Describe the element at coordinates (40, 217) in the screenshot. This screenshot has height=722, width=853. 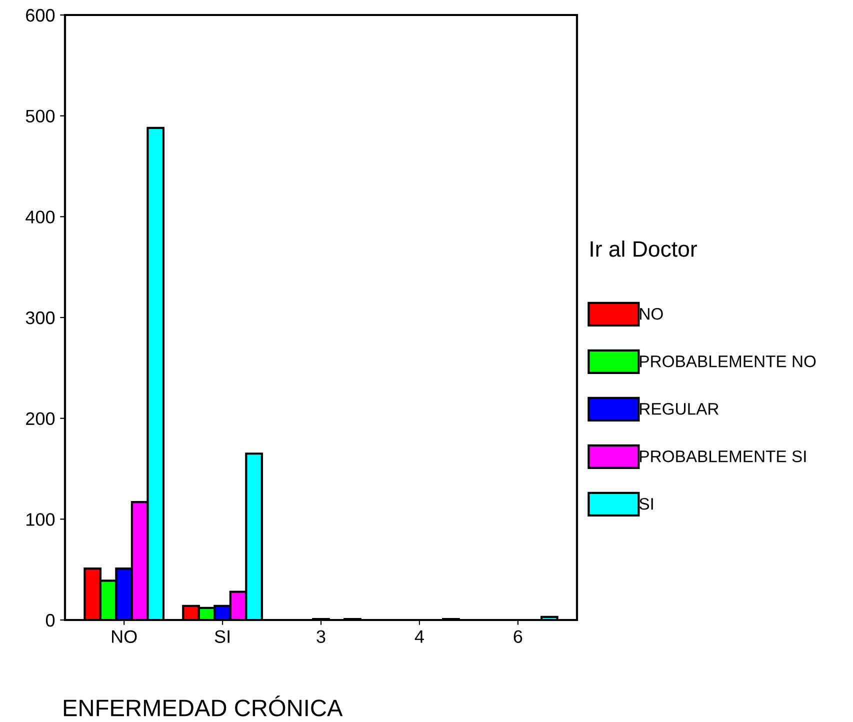
I see `y-tick-label: 400` at that location.